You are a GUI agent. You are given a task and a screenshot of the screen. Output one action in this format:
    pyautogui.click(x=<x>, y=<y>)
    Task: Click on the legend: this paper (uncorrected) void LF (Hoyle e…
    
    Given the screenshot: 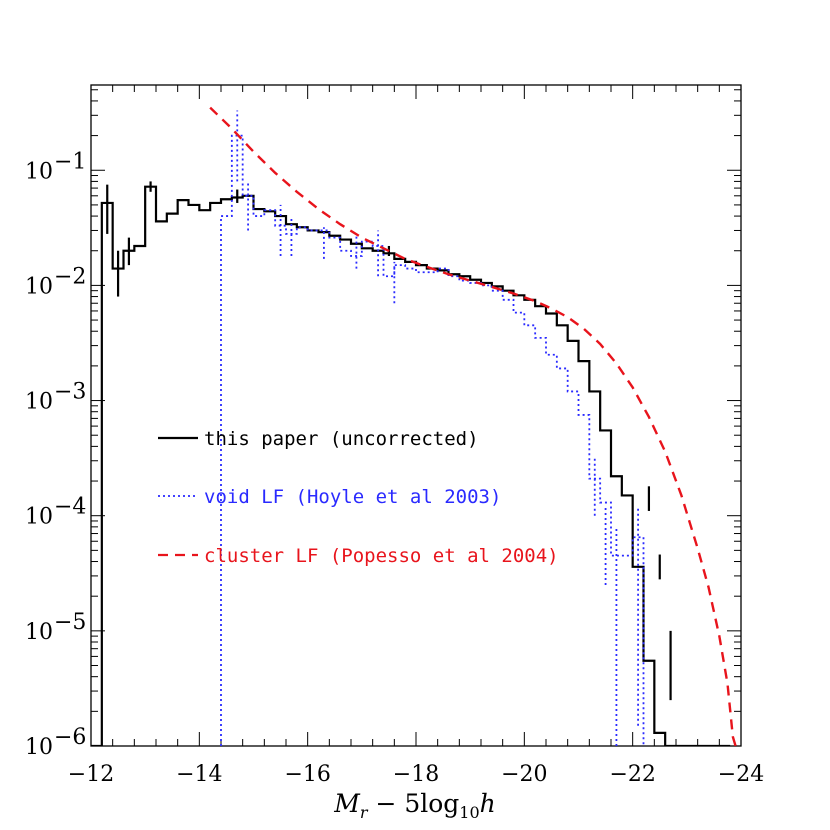 What is the action you would take?
    pyautogui.click(x=358, y=497)
    